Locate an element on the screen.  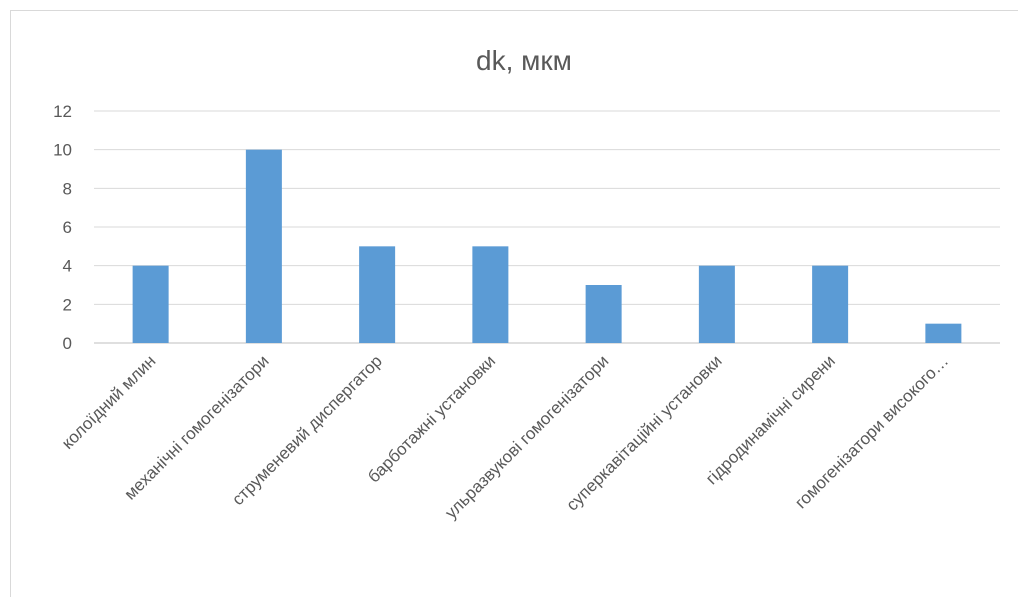
y-tick-label: 12 is located at coordinates (62, 111).